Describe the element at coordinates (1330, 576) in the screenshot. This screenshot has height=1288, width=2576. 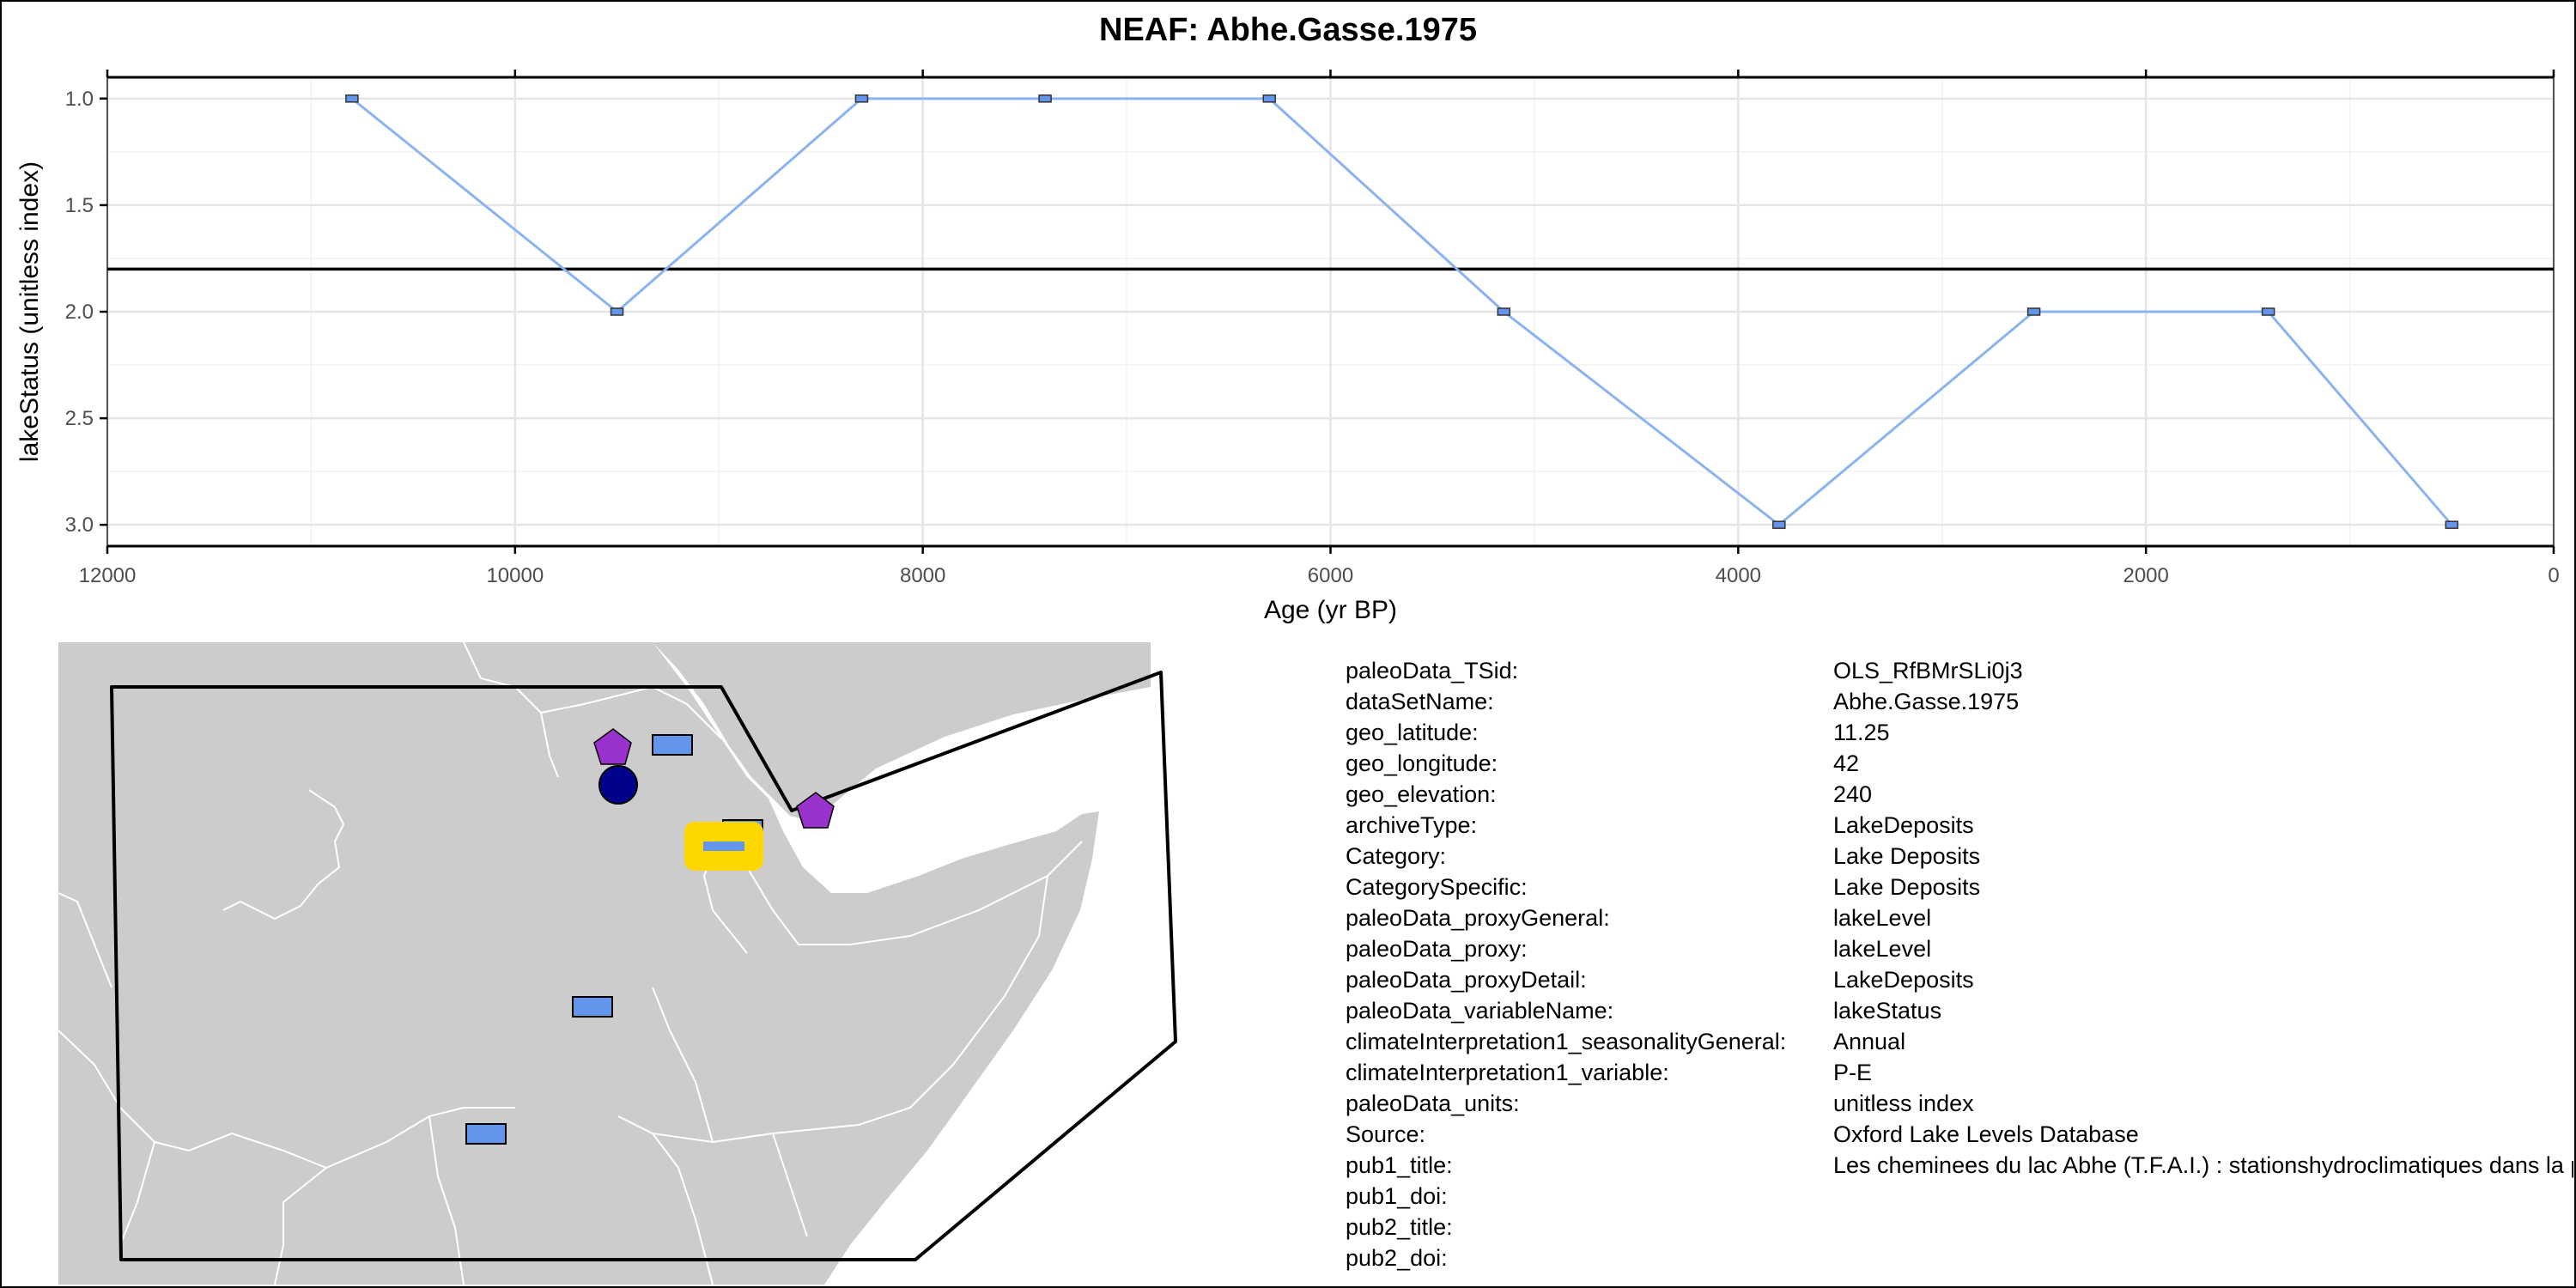
I see `x-tick-label: 6000` at that location.